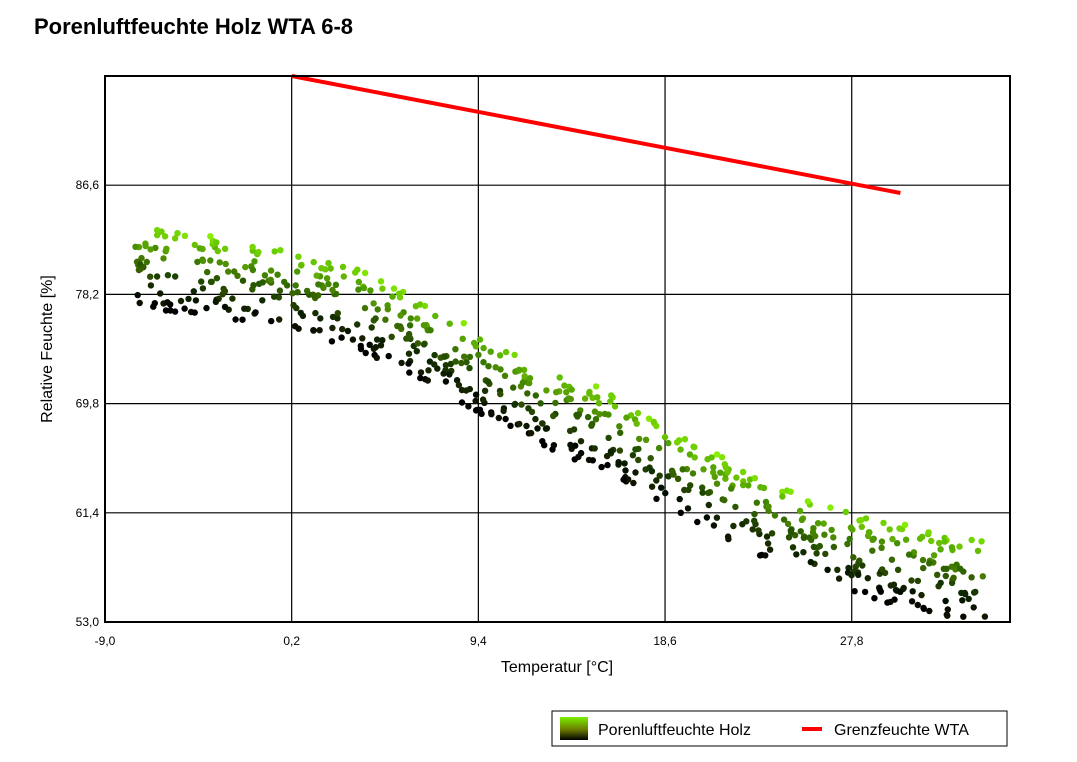 Image resolution: width=1077 pixels, height=762 pixels. Describe the element at coordinates (193, 26) in the screenshot. I see `chart-title: Porenluftfeuchte Holz WTA 6-8` at that location.